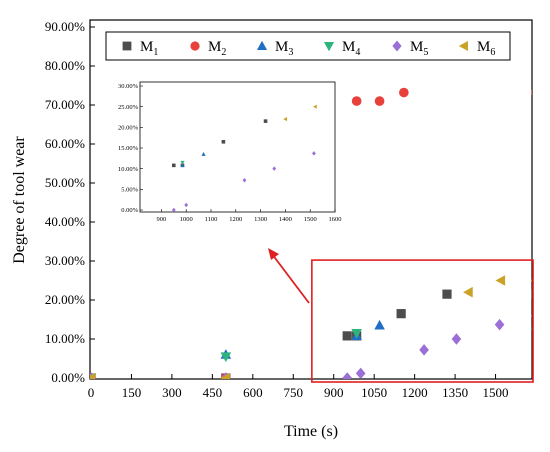  I want to click on x-tick-label: 300, so click(172, 392).